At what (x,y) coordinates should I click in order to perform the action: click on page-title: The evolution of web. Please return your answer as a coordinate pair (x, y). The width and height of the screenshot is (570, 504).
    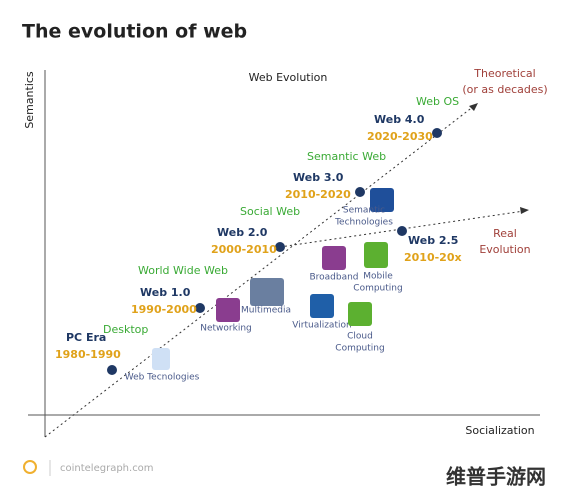
    Looking at the image, I should click on (134, 32).